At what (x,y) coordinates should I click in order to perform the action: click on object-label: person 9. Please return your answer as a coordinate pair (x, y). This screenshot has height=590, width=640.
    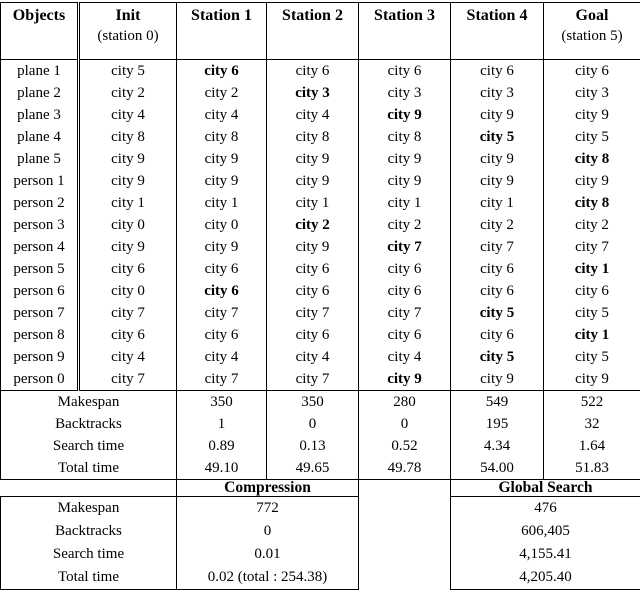
    Looking at the image, I should click on (40, 357).